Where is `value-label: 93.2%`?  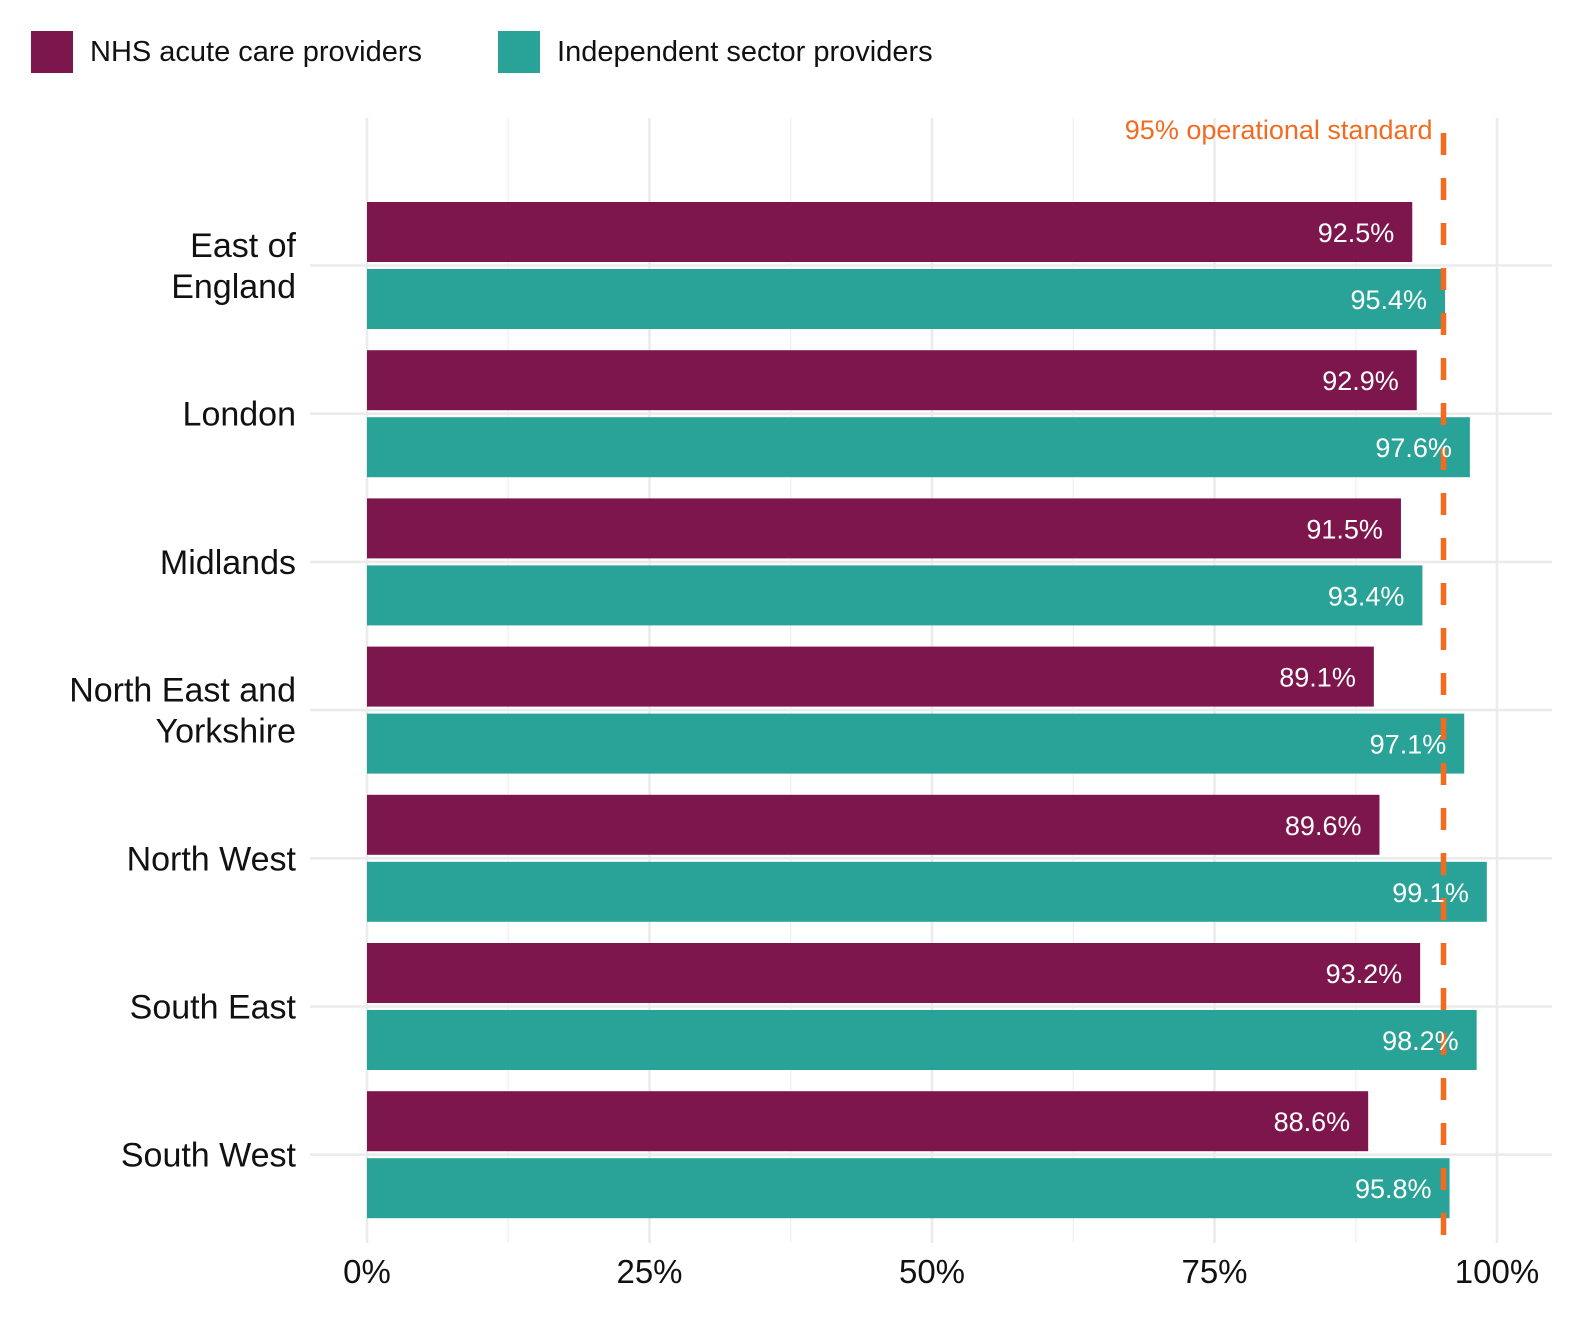 value-label: 93.2% is located at coordinates (1364, 974).